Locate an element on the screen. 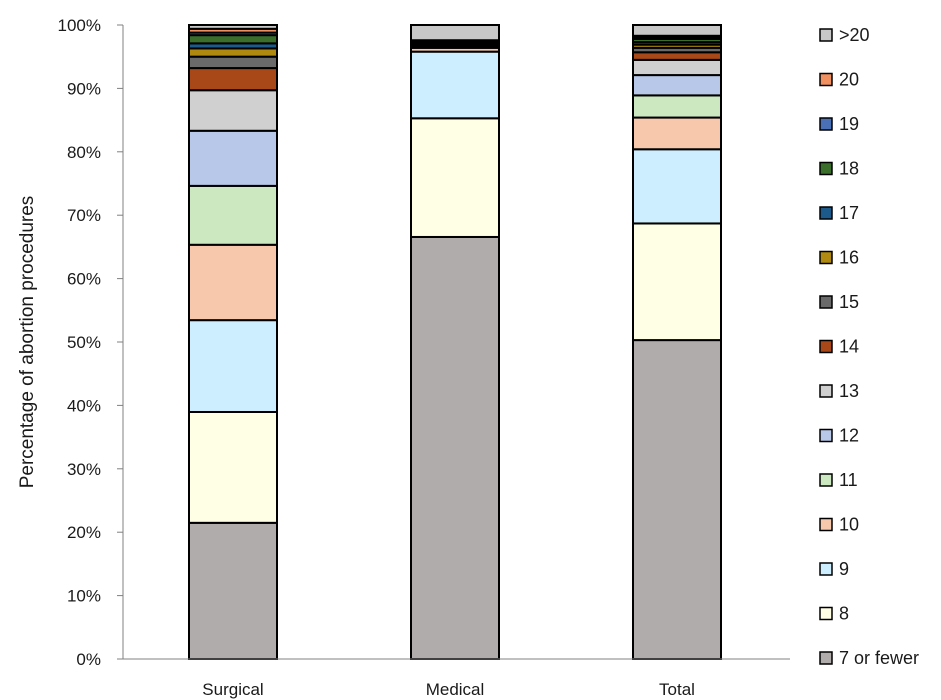 This screenshot has width=941, height=700. y-tick-label: 20% is located at coordinates (84, 532).